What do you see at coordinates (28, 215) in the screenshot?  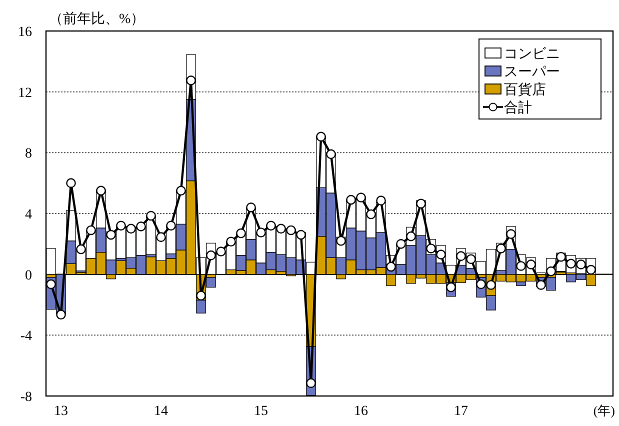 I see `y-tick-label: 4` at bounding box center [28, 215].